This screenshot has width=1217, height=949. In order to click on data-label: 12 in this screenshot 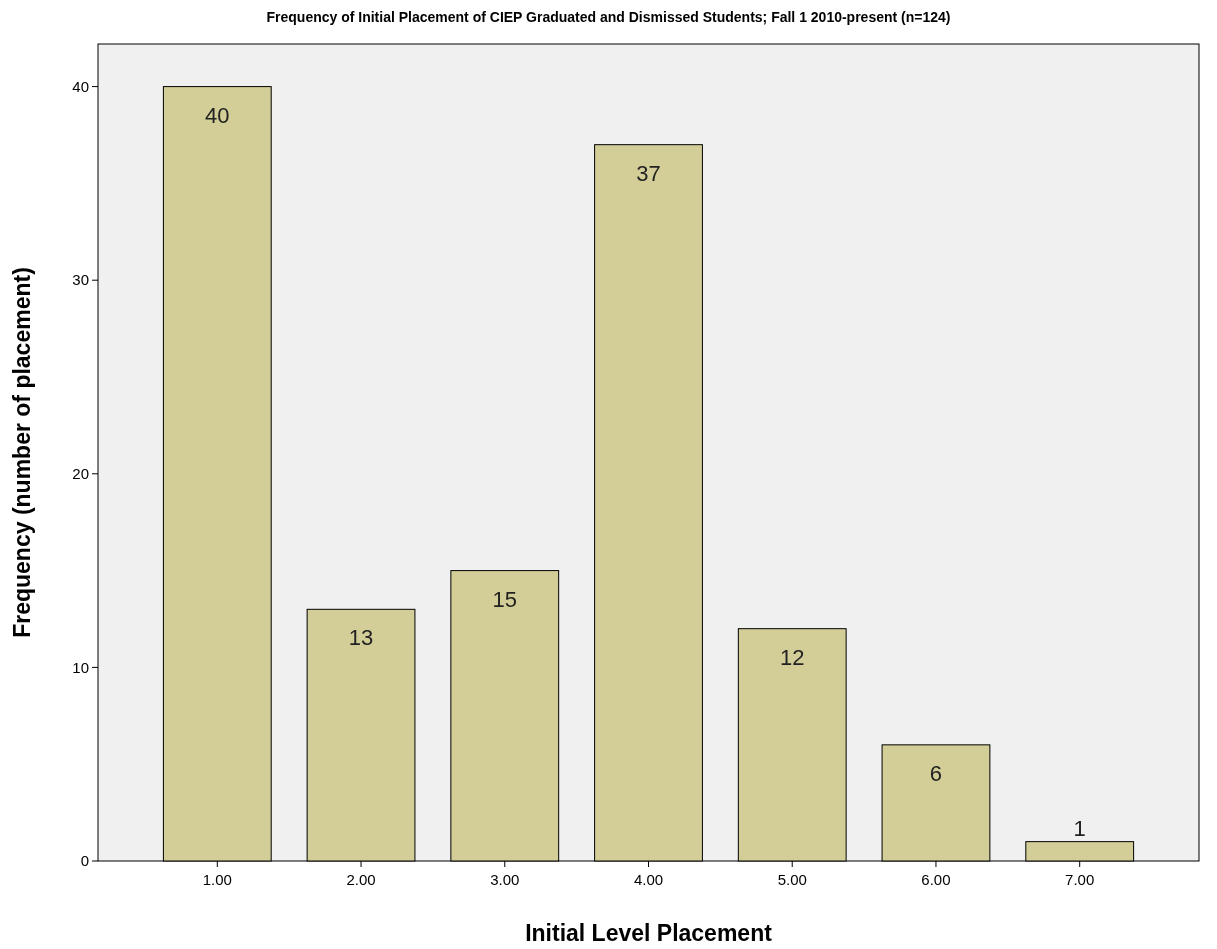, I will do `click(792, 657)`.